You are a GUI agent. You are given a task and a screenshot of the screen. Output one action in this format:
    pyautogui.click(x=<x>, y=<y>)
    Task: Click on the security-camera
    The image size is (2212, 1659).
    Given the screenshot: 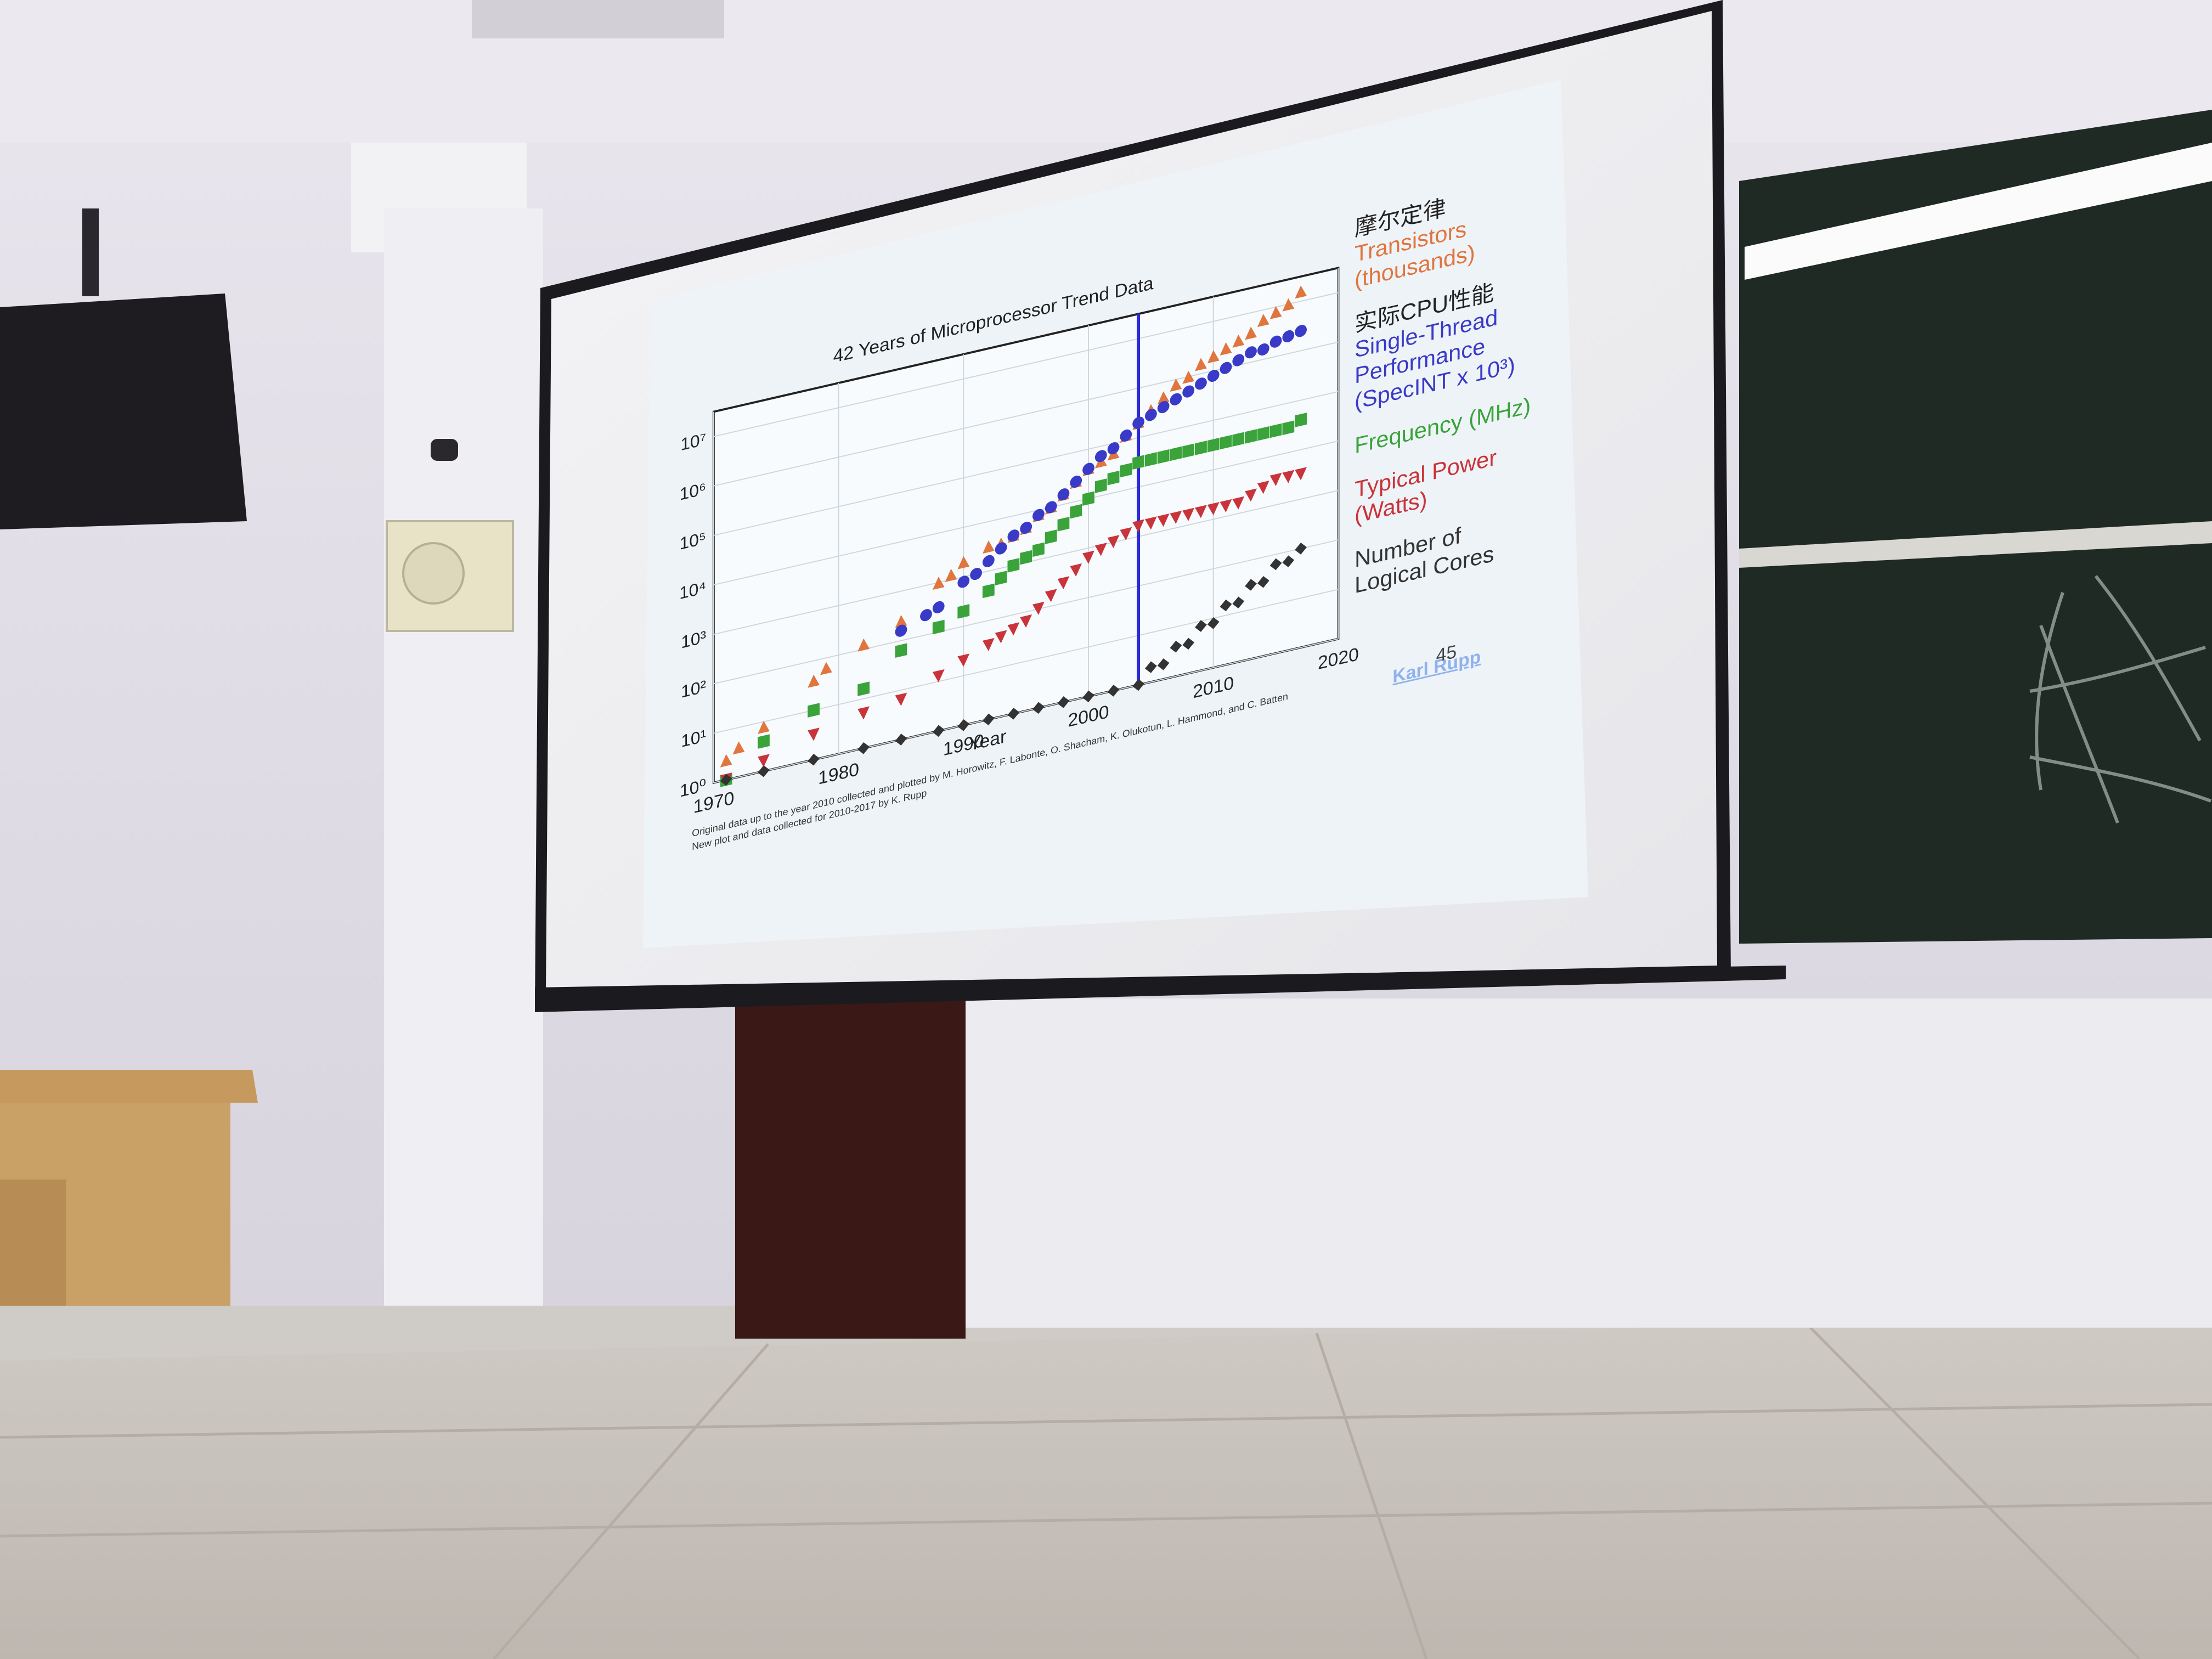 What is the action you would take?
    pyautogui.click(x=444, y=450)
    